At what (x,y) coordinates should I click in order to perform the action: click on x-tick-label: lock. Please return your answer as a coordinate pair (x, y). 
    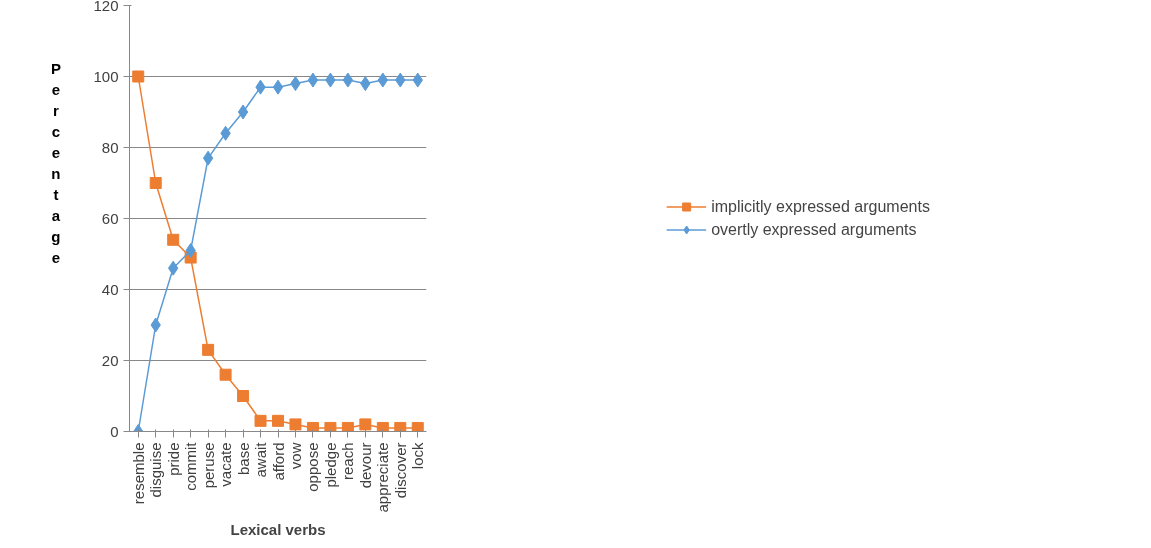
    Looking at the image, I should click on (418, 456).